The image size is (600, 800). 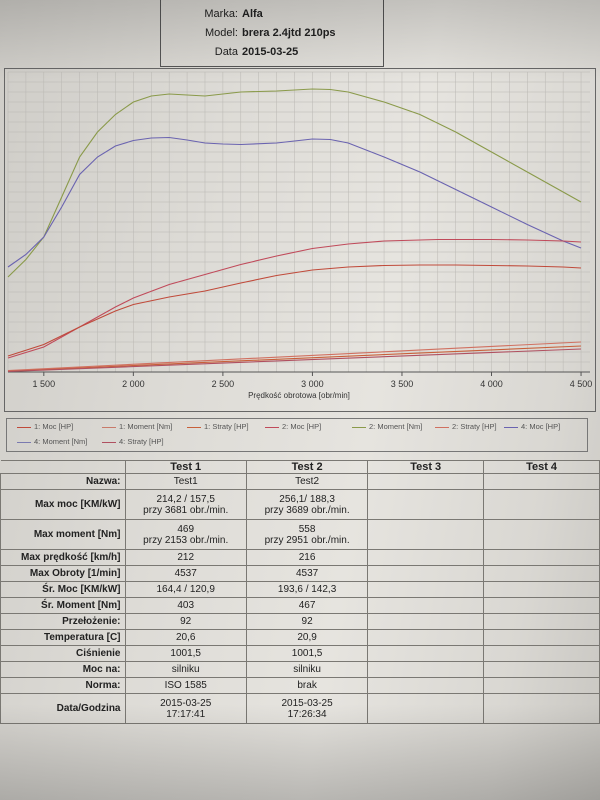 I want to click on cell-t2: silniku, so click(x=307, y=669).